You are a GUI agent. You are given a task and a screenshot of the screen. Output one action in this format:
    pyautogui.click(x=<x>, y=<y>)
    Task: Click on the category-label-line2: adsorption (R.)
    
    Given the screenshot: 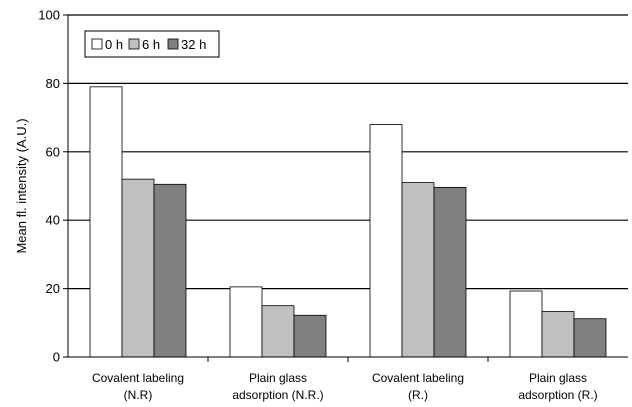 What is the action you would take?
    pyautogui.click(x=557, y=395)
    